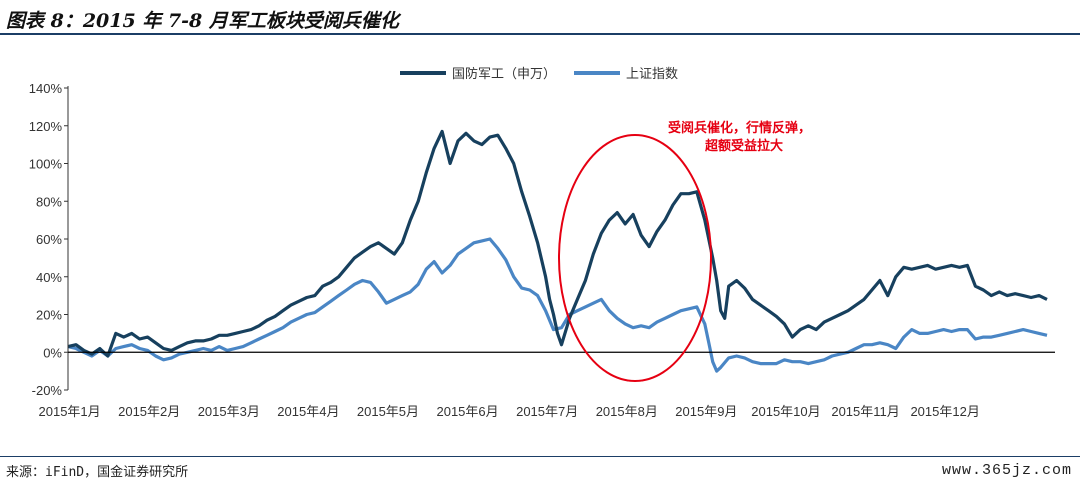  What do you see at coordinates (202, 21) in the screenshot?
I see `chart-title: 图表 8：2015 年 7-8 月军工板块受阅兵催化` at bounding box center [202, 21].